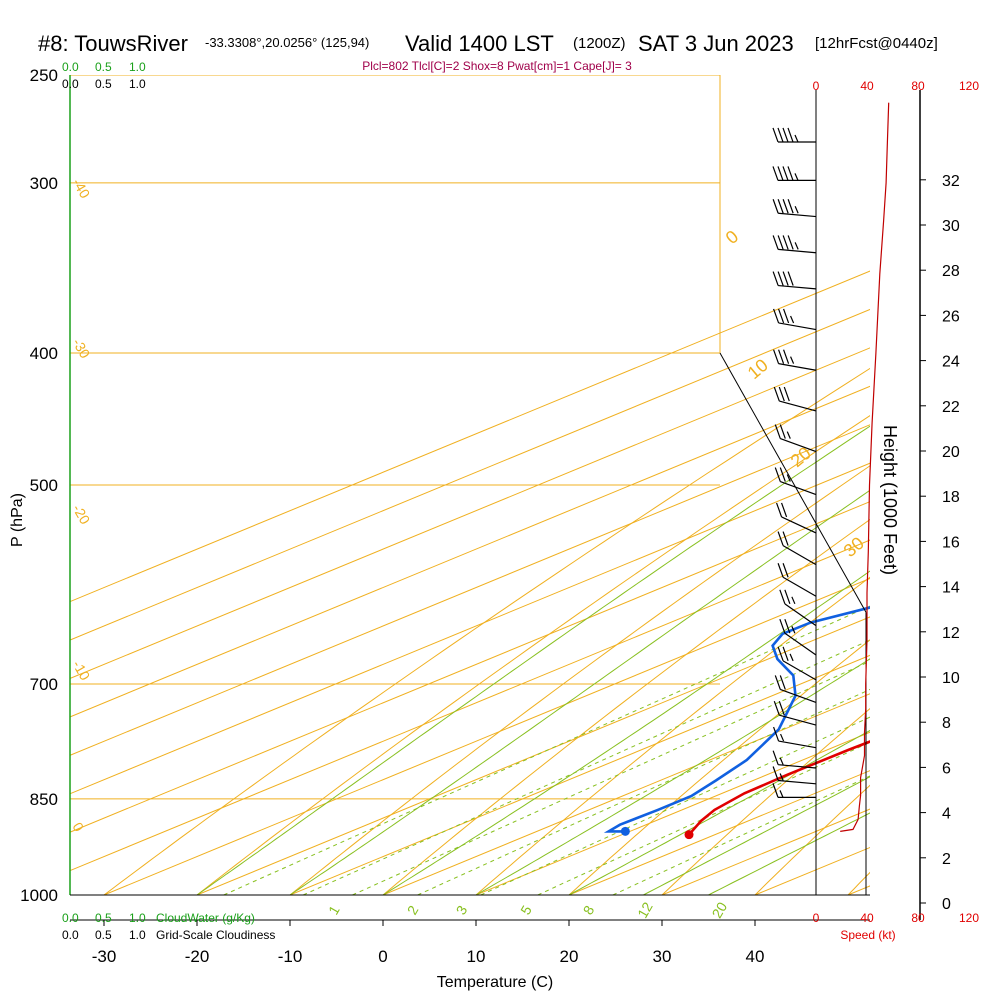  Describe the element at coordinates (924, 485) in the screenshot. I see `dry-adiabat-line` at that location.